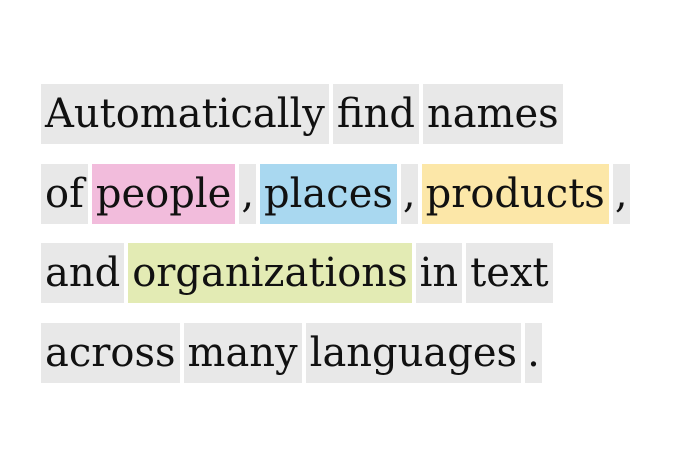 Image resolution: width=700 pixels, height=468 pixels. What do you see at coordinates (242, 353) in the screenshot?
I see `token: many` at bounding box center [242, 353].